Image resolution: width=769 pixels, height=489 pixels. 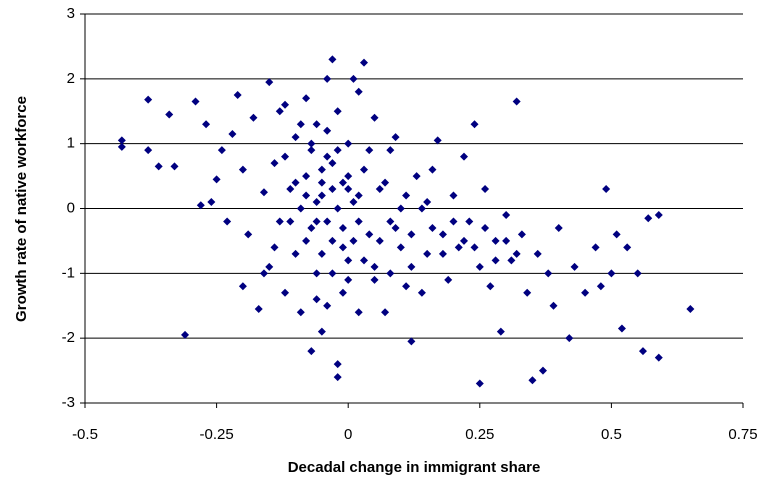 What do you see at coordinates (71, 207) in the screenshot?
I see `y-tick-label: 0` at bounding box center [71, 207].